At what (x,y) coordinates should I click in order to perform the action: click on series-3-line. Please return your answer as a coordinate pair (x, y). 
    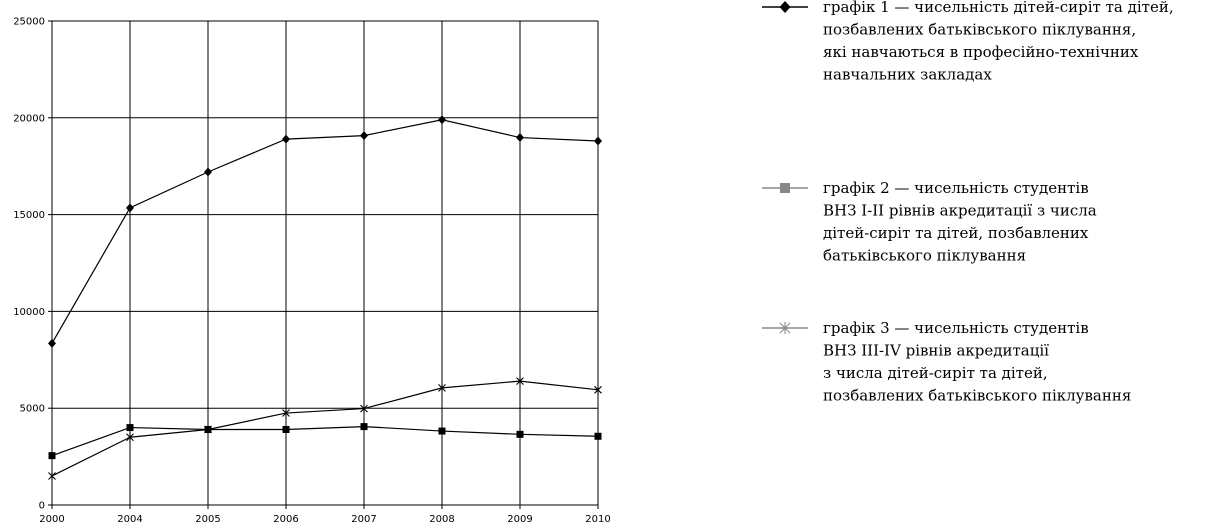
    Looking at the image, I should click on (325, 428).